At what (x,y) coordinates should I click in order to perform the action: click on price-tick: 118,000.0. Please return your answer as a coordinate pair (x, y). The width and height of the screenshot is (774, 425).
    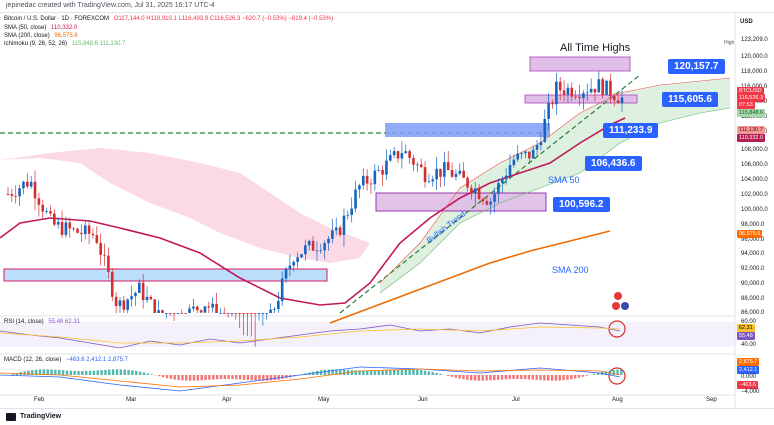
    Looking at the image, I should click on (754, 72).